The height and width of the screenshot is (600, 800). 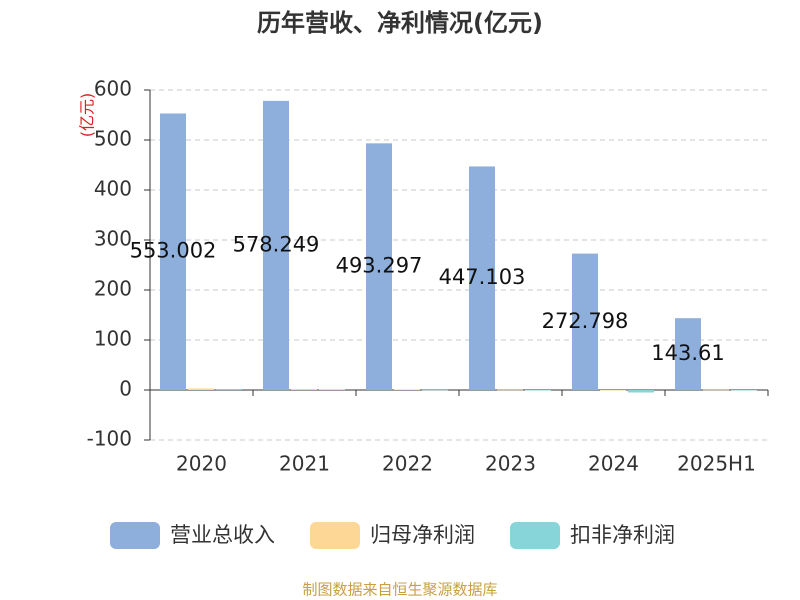 I want to click on x-tick-label: 2023, so click(x=510, y=464).